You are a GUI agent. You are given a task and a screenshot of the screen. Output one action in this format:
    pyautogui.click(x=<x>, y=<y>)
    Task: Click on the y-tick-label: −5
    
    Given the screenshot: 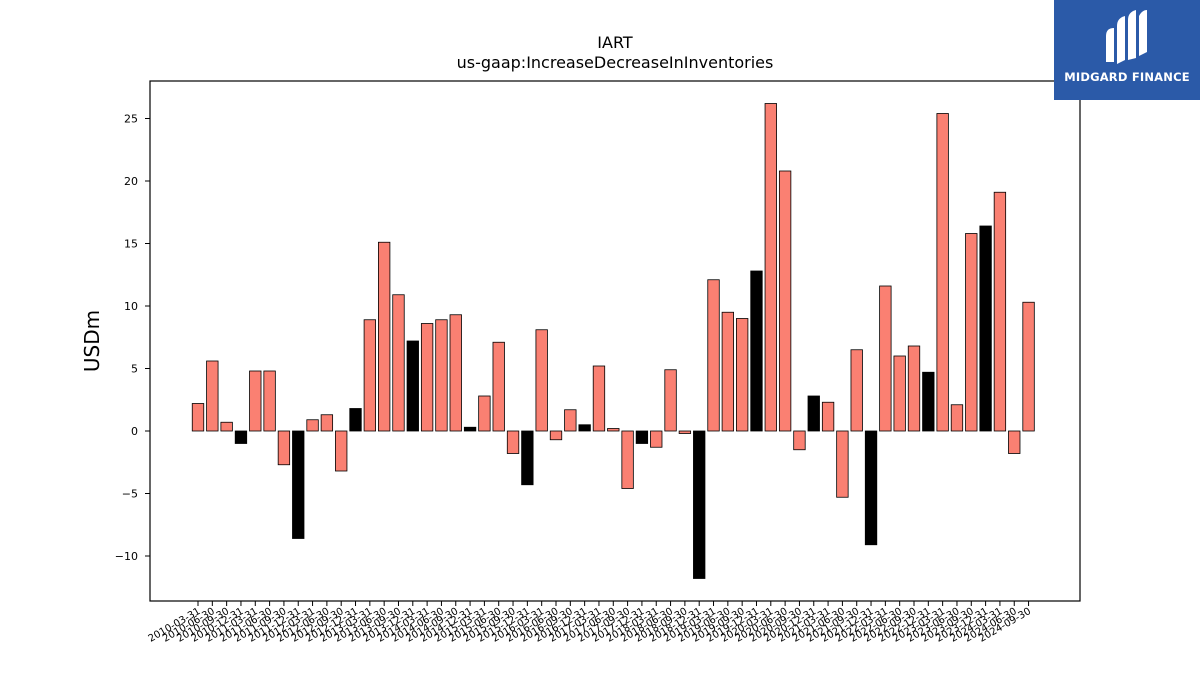 What is the action you would take?
    pyautogui.click(x=130, y=494)
    